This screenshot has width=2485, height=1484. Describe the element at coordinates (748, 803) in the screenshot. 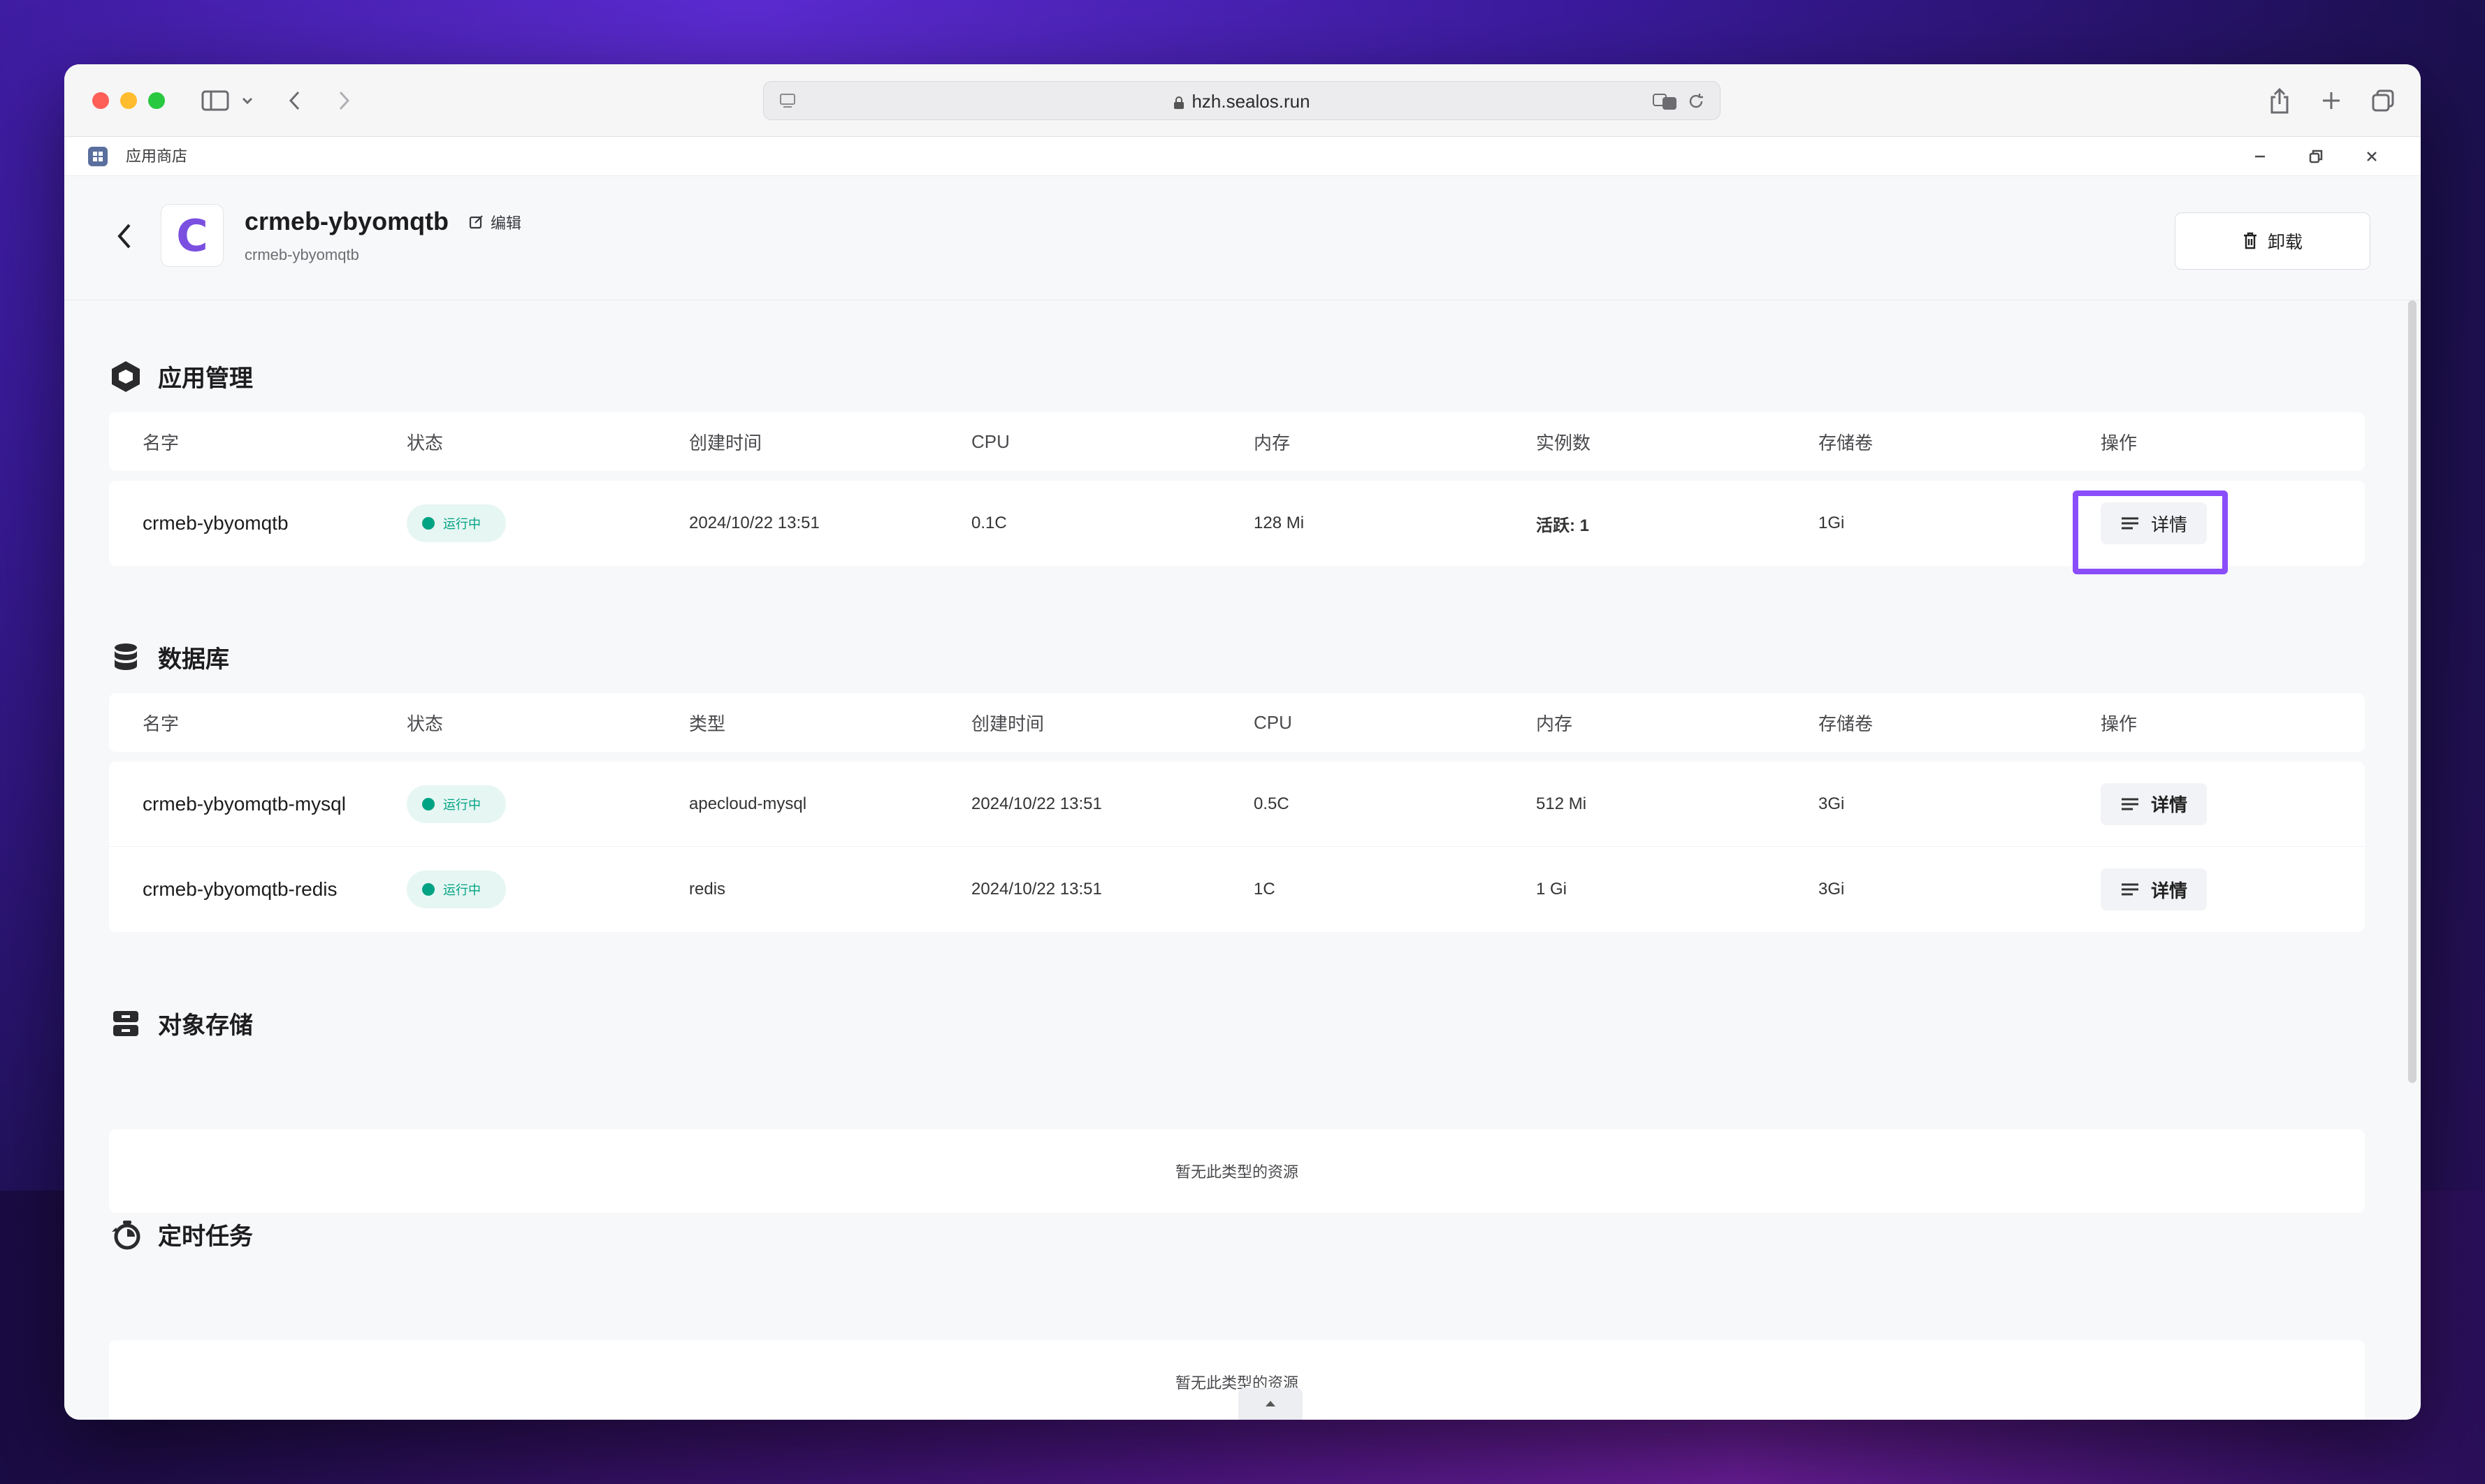

I see `row-type: apecloud-mysql` at that location.